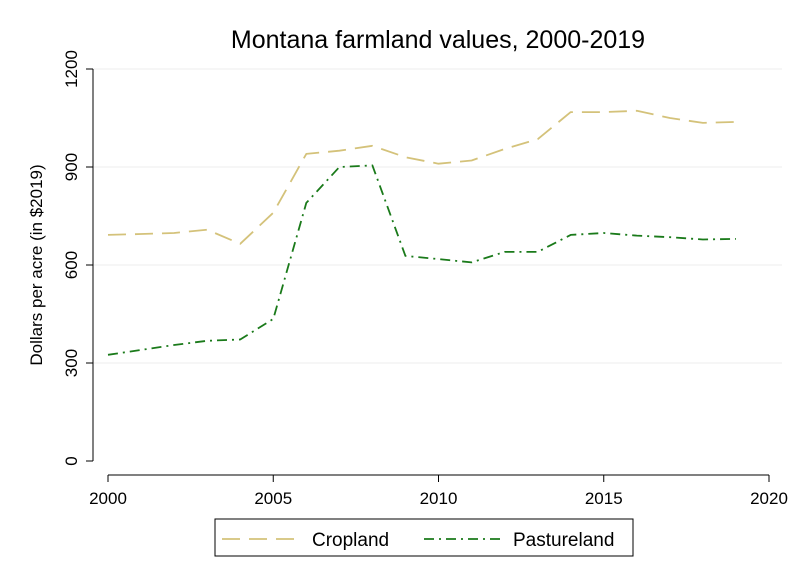 This screenshot has height=585, width=804. Describe the element at coordinates (71, 265) in the screenshot. I see `y-tick-label: 600` at that location.